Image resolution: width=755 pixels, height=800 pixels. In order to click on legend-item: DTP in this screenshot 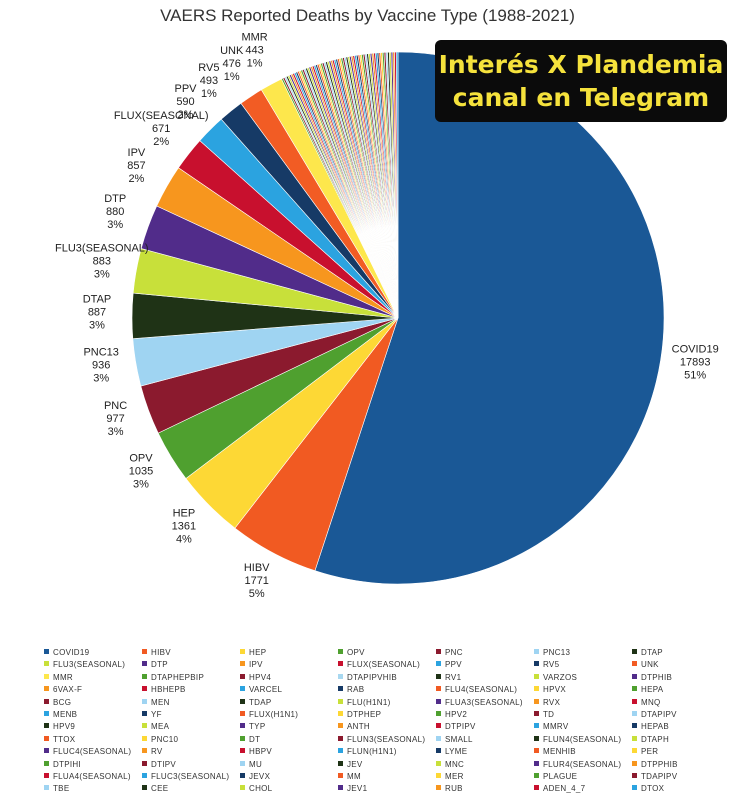, I will do `click(155, 665)`.